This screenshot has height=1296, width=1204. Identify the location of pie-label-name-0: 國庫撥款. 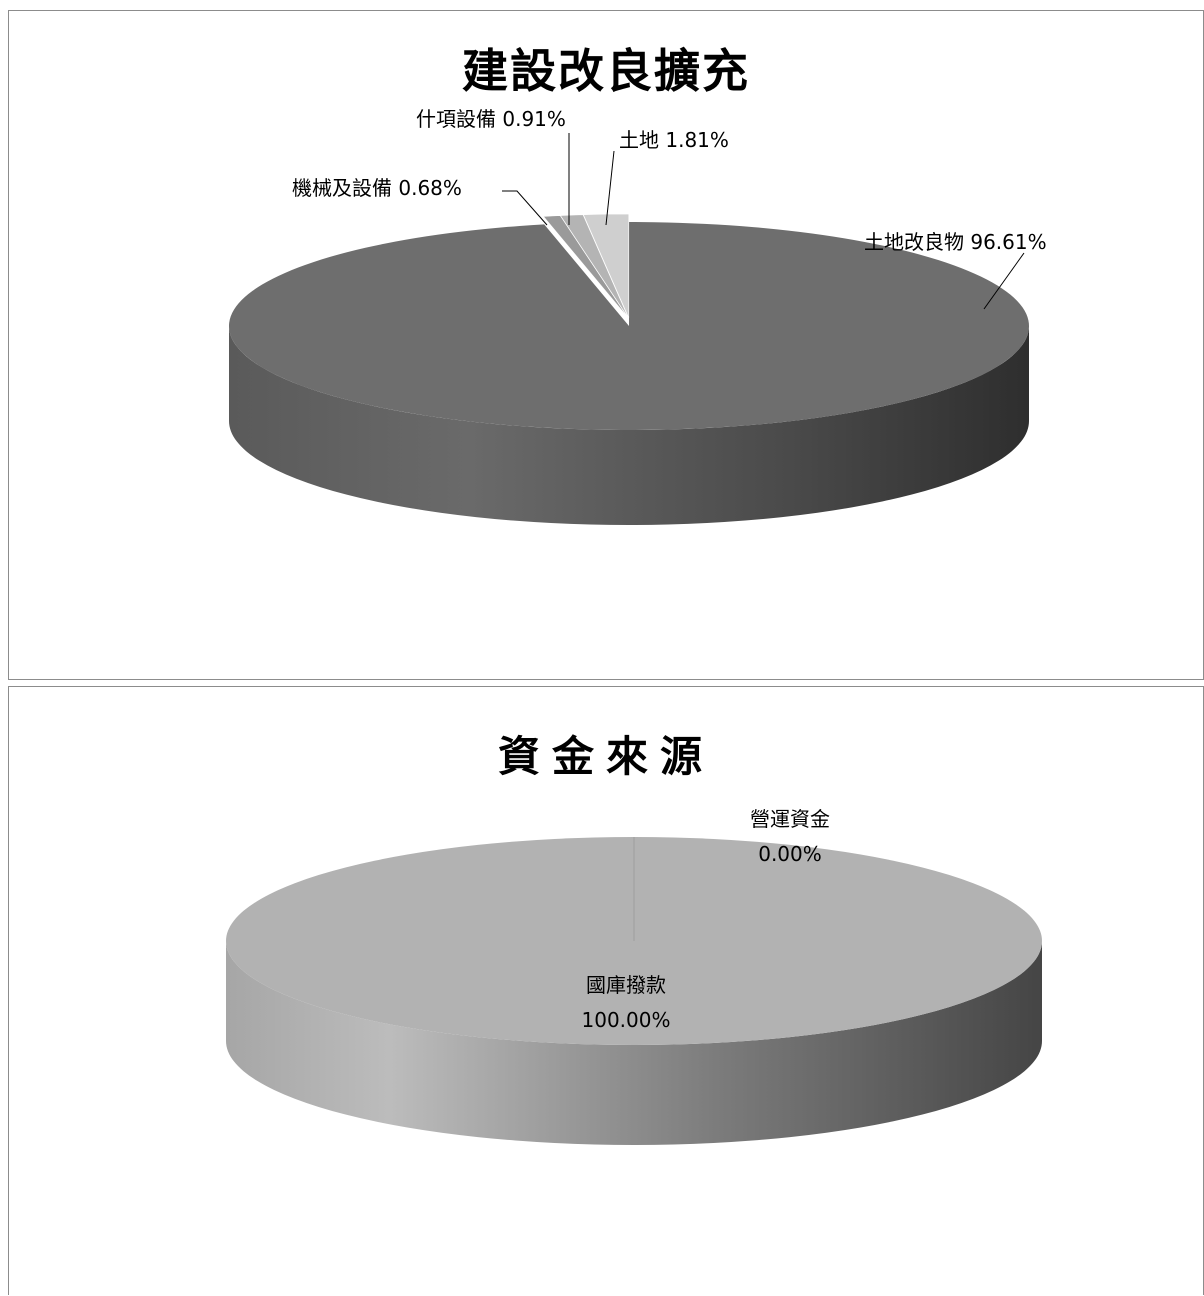
(626, 985).